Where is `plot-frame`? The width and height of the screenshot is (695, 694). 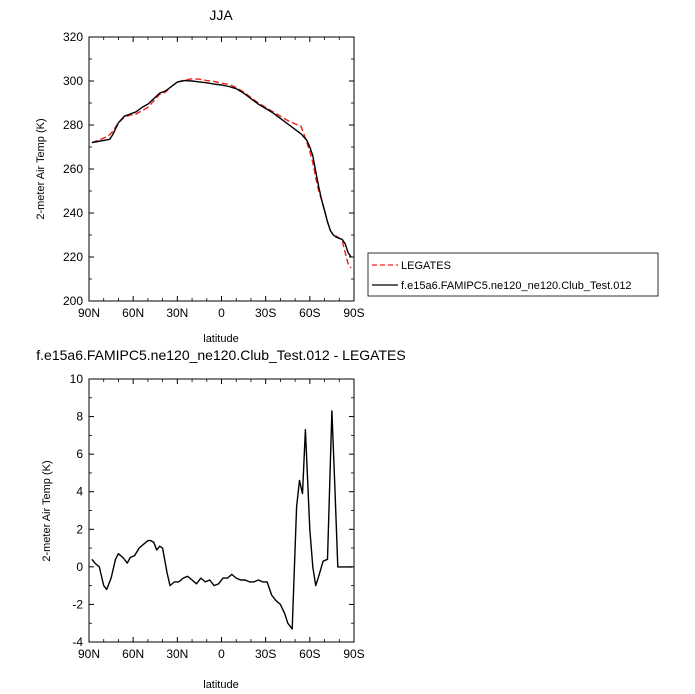 plot-frame is located at coordinates (221, 510).